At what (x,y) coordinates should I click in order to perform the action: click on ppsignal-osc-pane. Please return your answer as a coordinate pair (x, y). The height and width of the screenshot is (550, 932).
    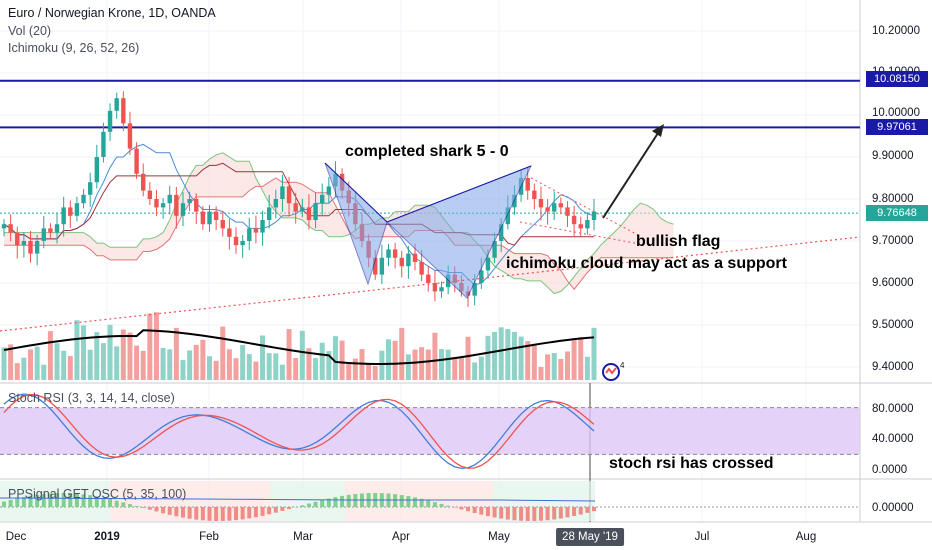
    Looking at the image, I should click on (430, 501).